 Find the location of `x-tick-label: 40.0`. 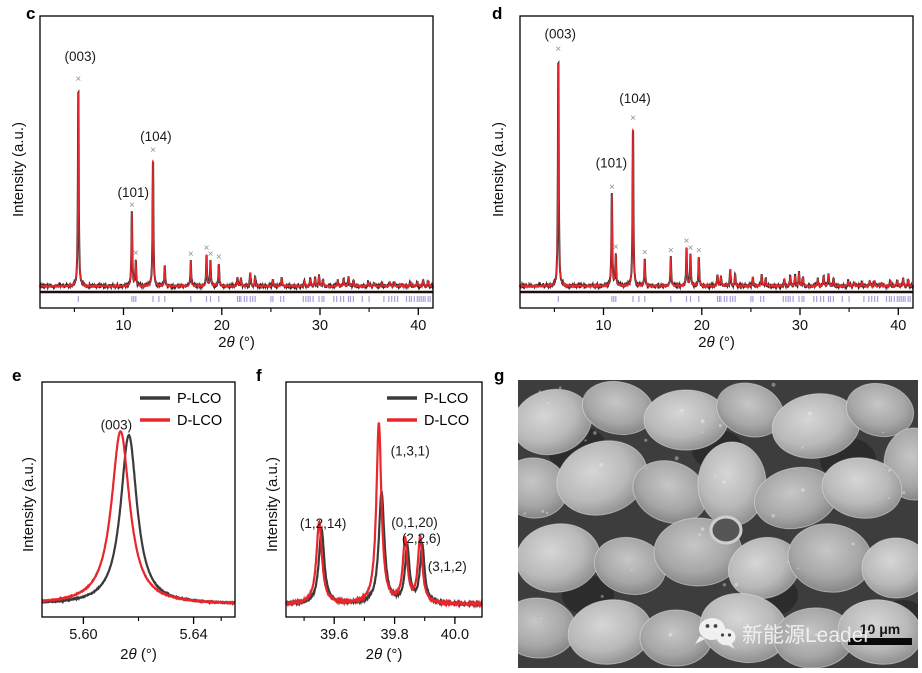

x-tick-label: 40.0 is located at coordinates (455, 635).